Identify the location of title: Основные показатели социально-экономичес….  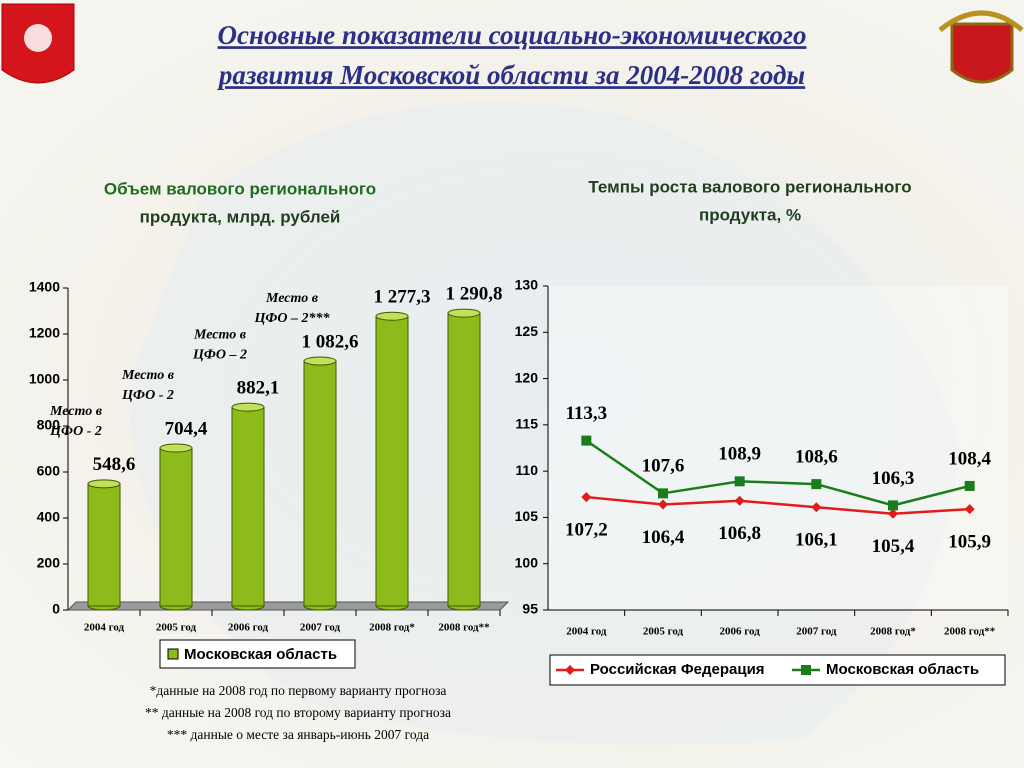
(512, 35).